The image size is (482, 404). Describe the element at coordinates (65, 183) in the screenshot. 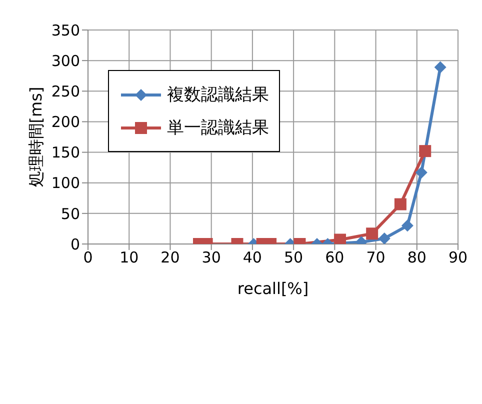

I see `y-tick-label: 100` at that location.